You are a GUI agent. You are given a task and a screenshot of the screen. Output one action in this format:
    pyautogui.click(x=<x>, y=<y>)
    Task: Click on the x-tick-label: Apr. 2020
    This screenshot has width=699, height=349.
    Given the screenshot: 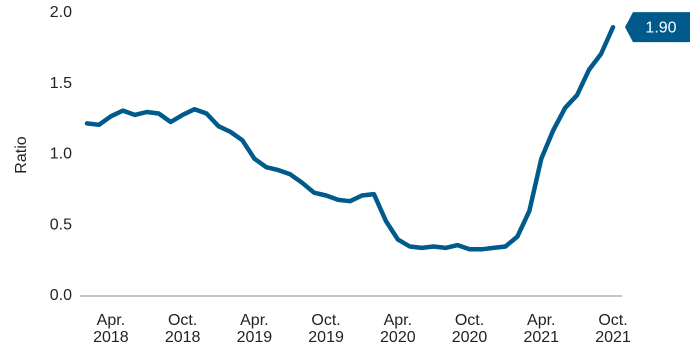 What is the action you would take?
    pyautogui.click(x=398, y=329)
    